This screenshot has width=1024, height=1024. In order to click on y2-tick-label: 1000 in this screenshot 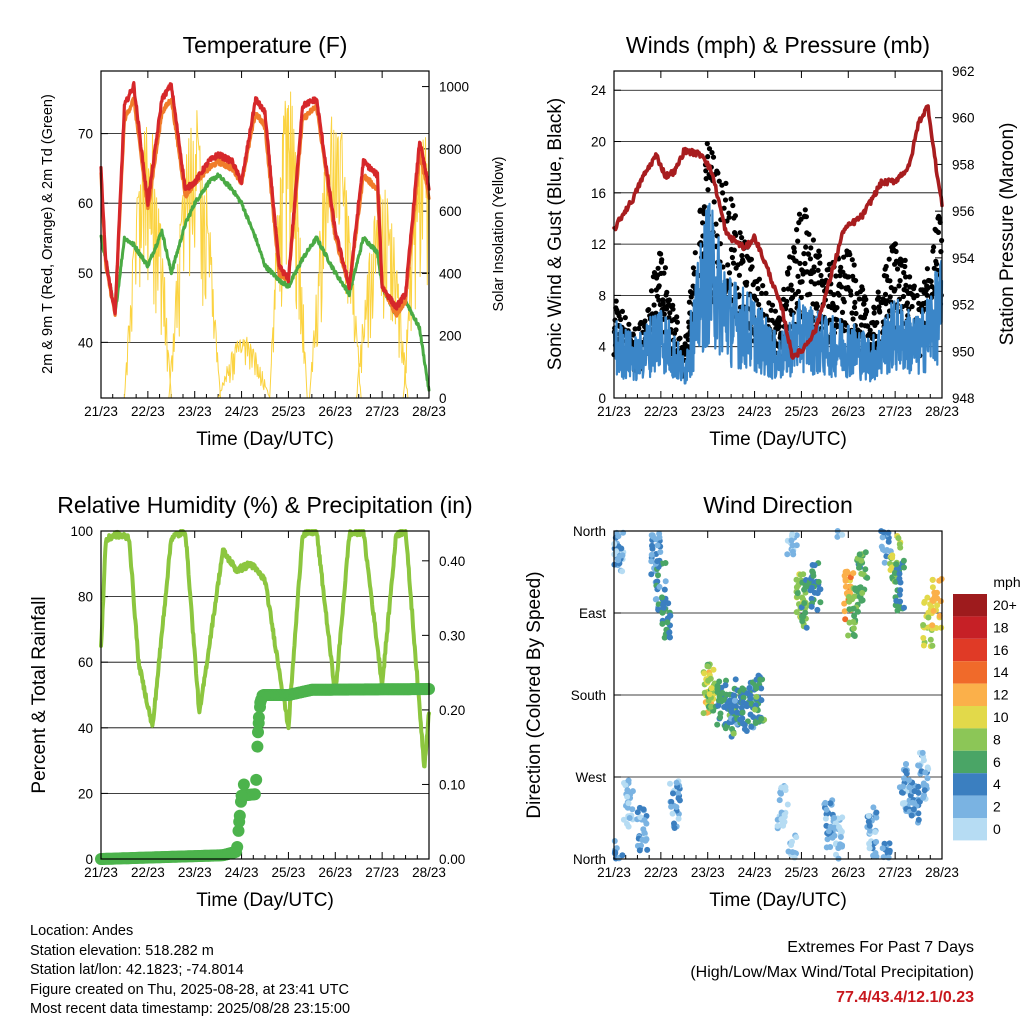, I will do `click(454, 87)`.